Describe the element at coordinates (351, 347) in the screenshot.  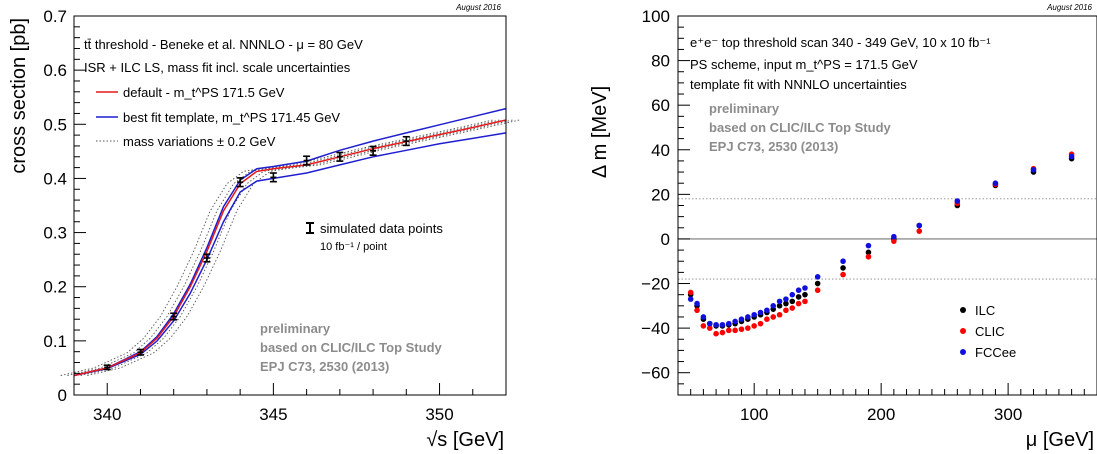
I see `left-watermark-line-2: based on CLIC/ILC Top Study` at that location.